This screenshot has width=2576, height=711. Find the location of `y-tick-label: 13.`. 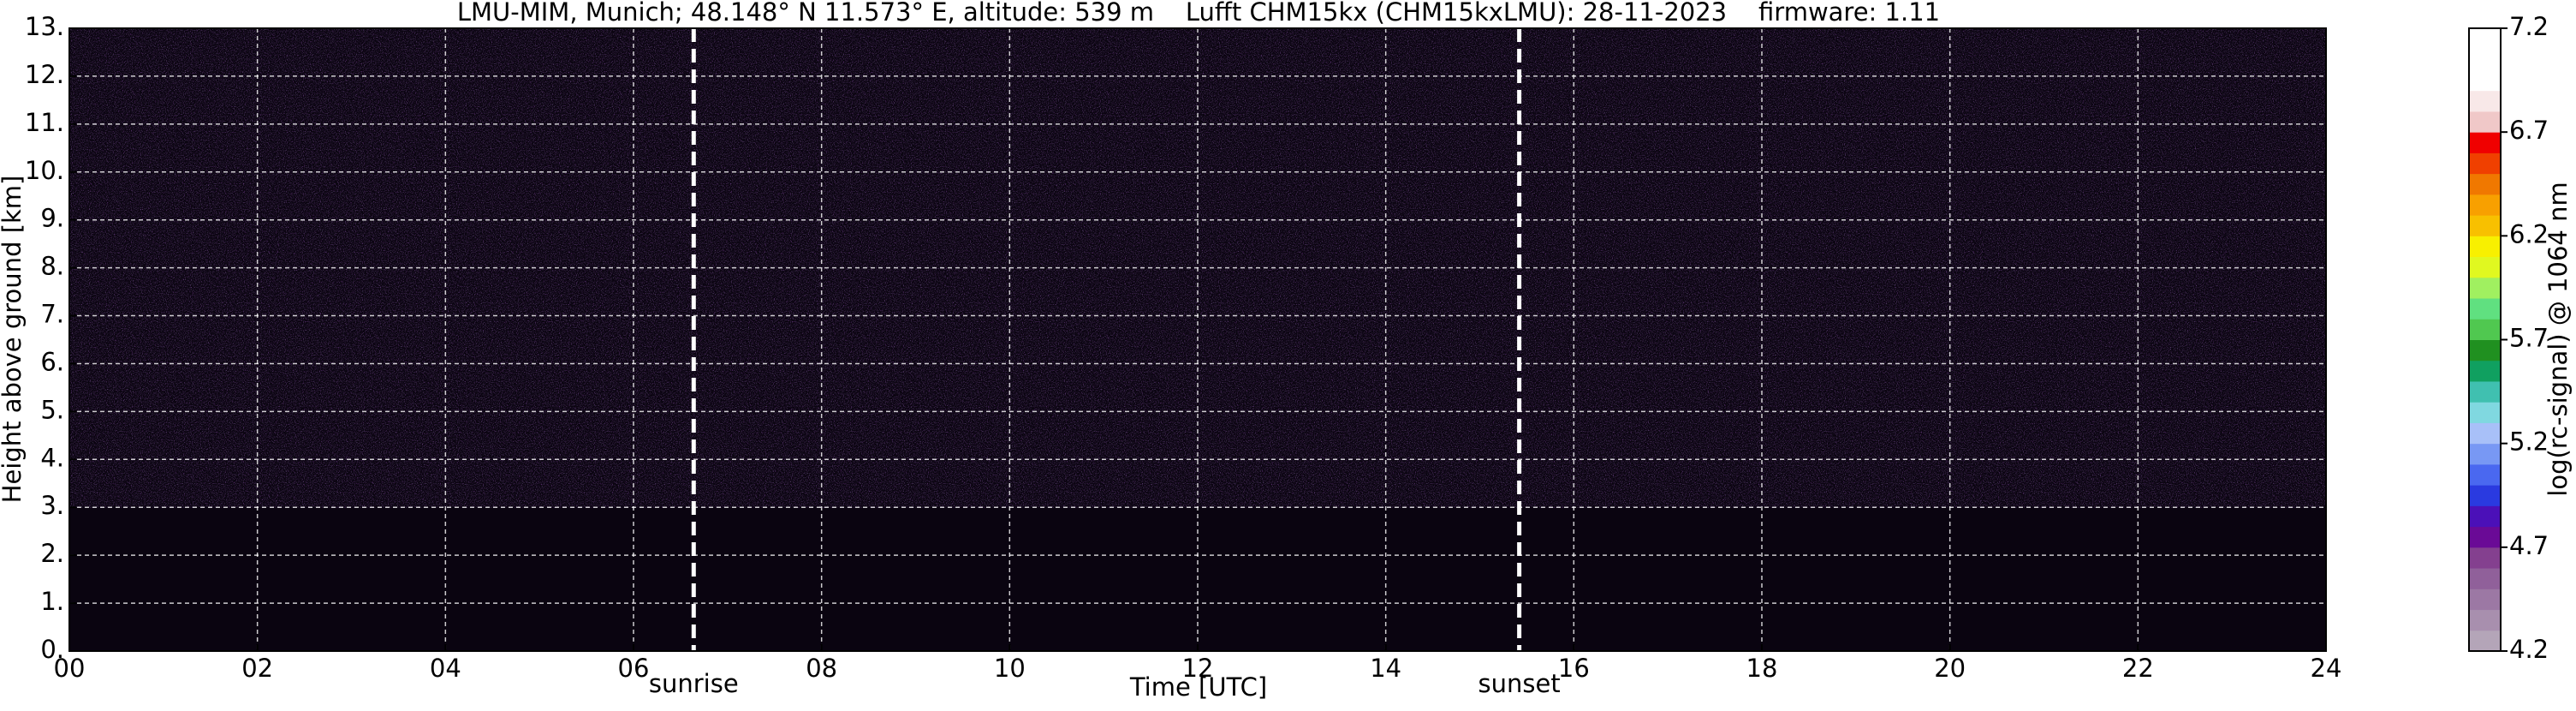

y-tick-label: 13. is located at coordinates (44, 27).